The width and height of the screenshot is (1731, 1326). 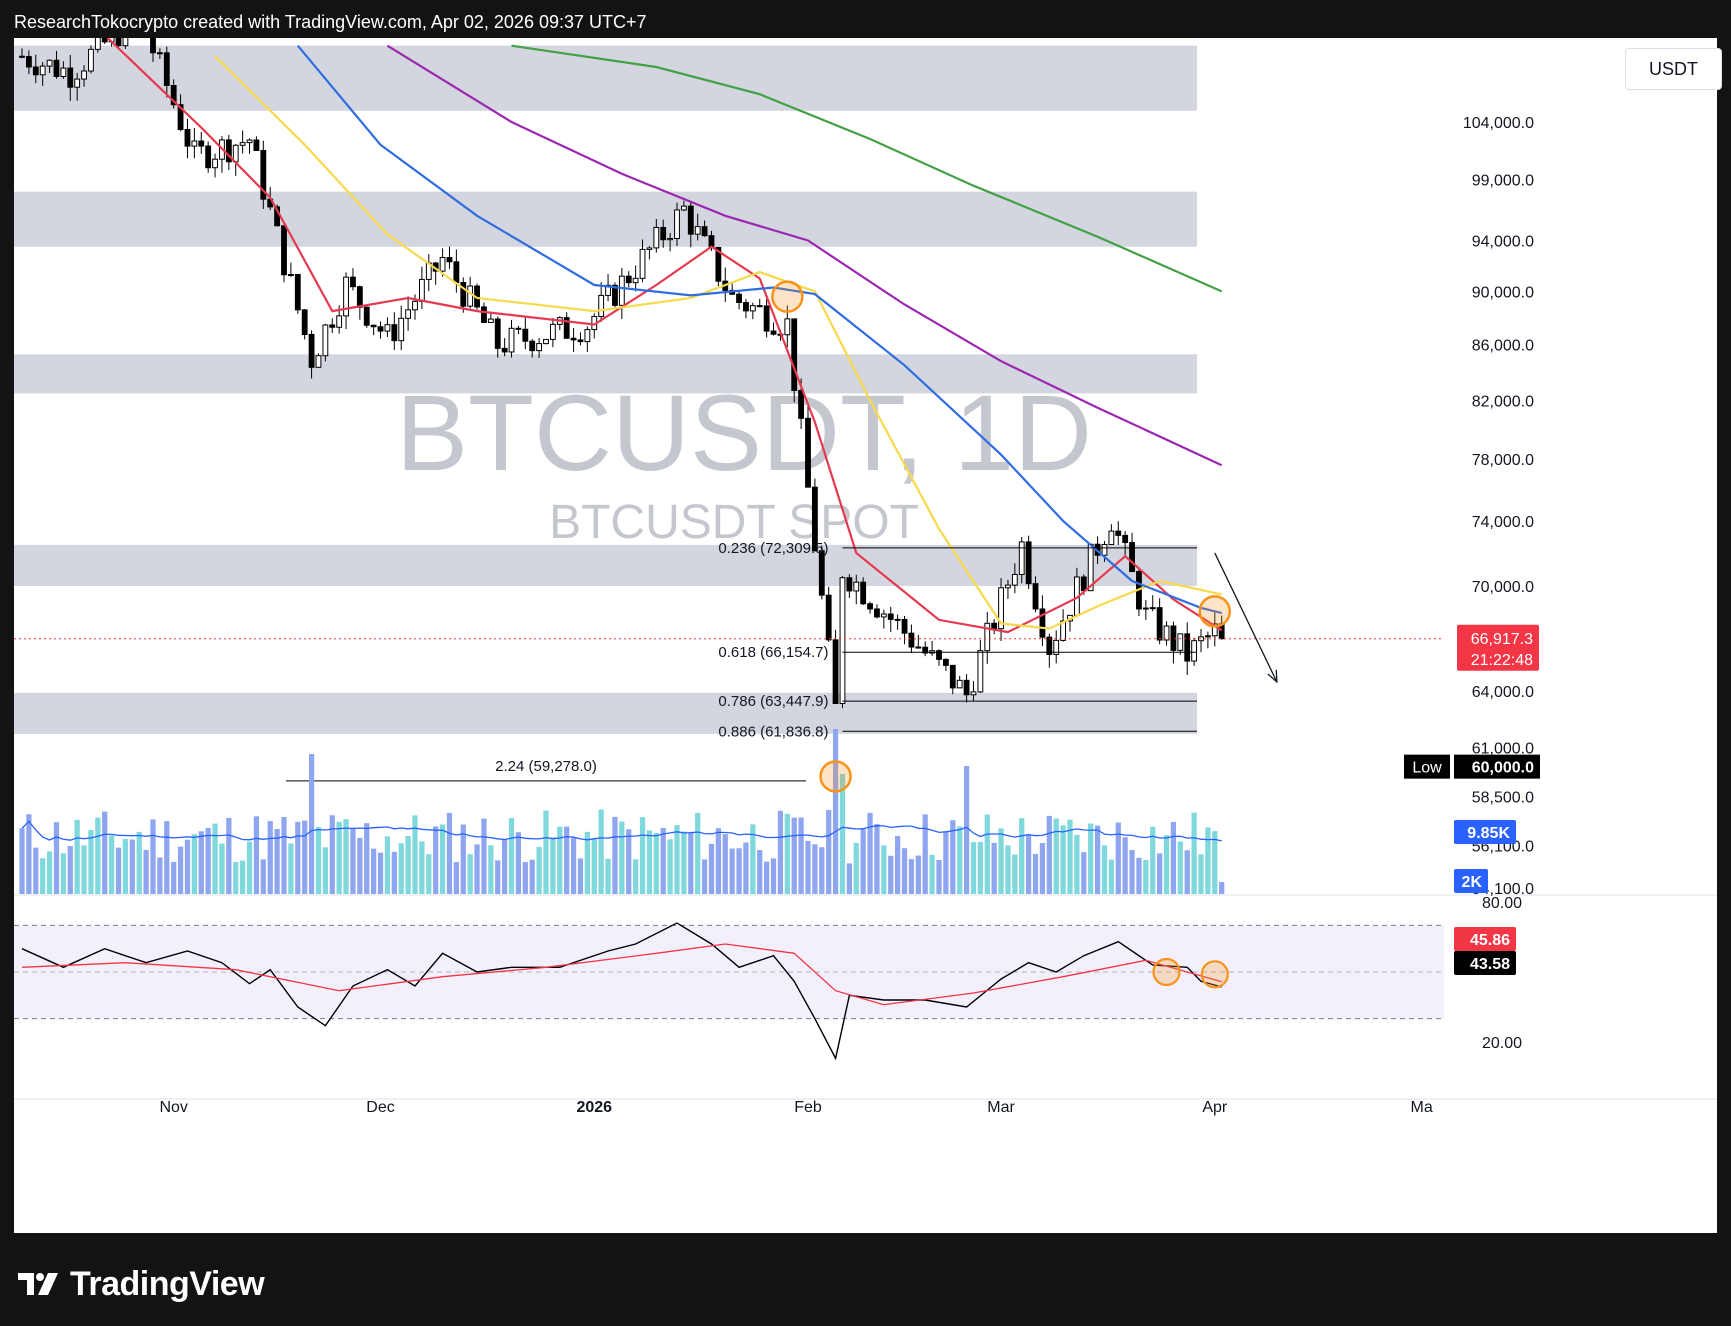 What do you see at coordinates (622, 811) in the screenshot?
I see `volume-pane` at bounding box center [622, 811].